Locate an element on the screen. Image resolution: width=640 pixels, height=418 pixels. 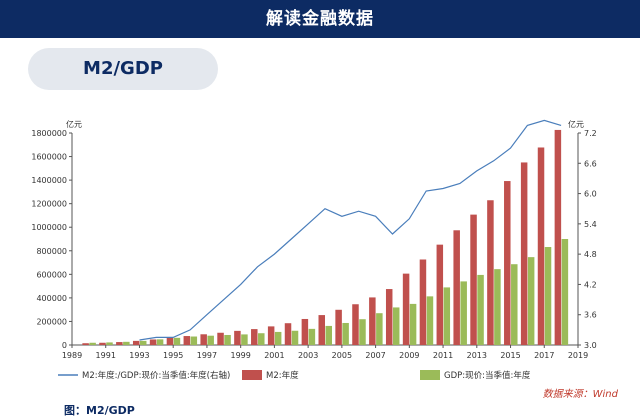
legend-gdp-swatch is located at coordinates (430, 375).